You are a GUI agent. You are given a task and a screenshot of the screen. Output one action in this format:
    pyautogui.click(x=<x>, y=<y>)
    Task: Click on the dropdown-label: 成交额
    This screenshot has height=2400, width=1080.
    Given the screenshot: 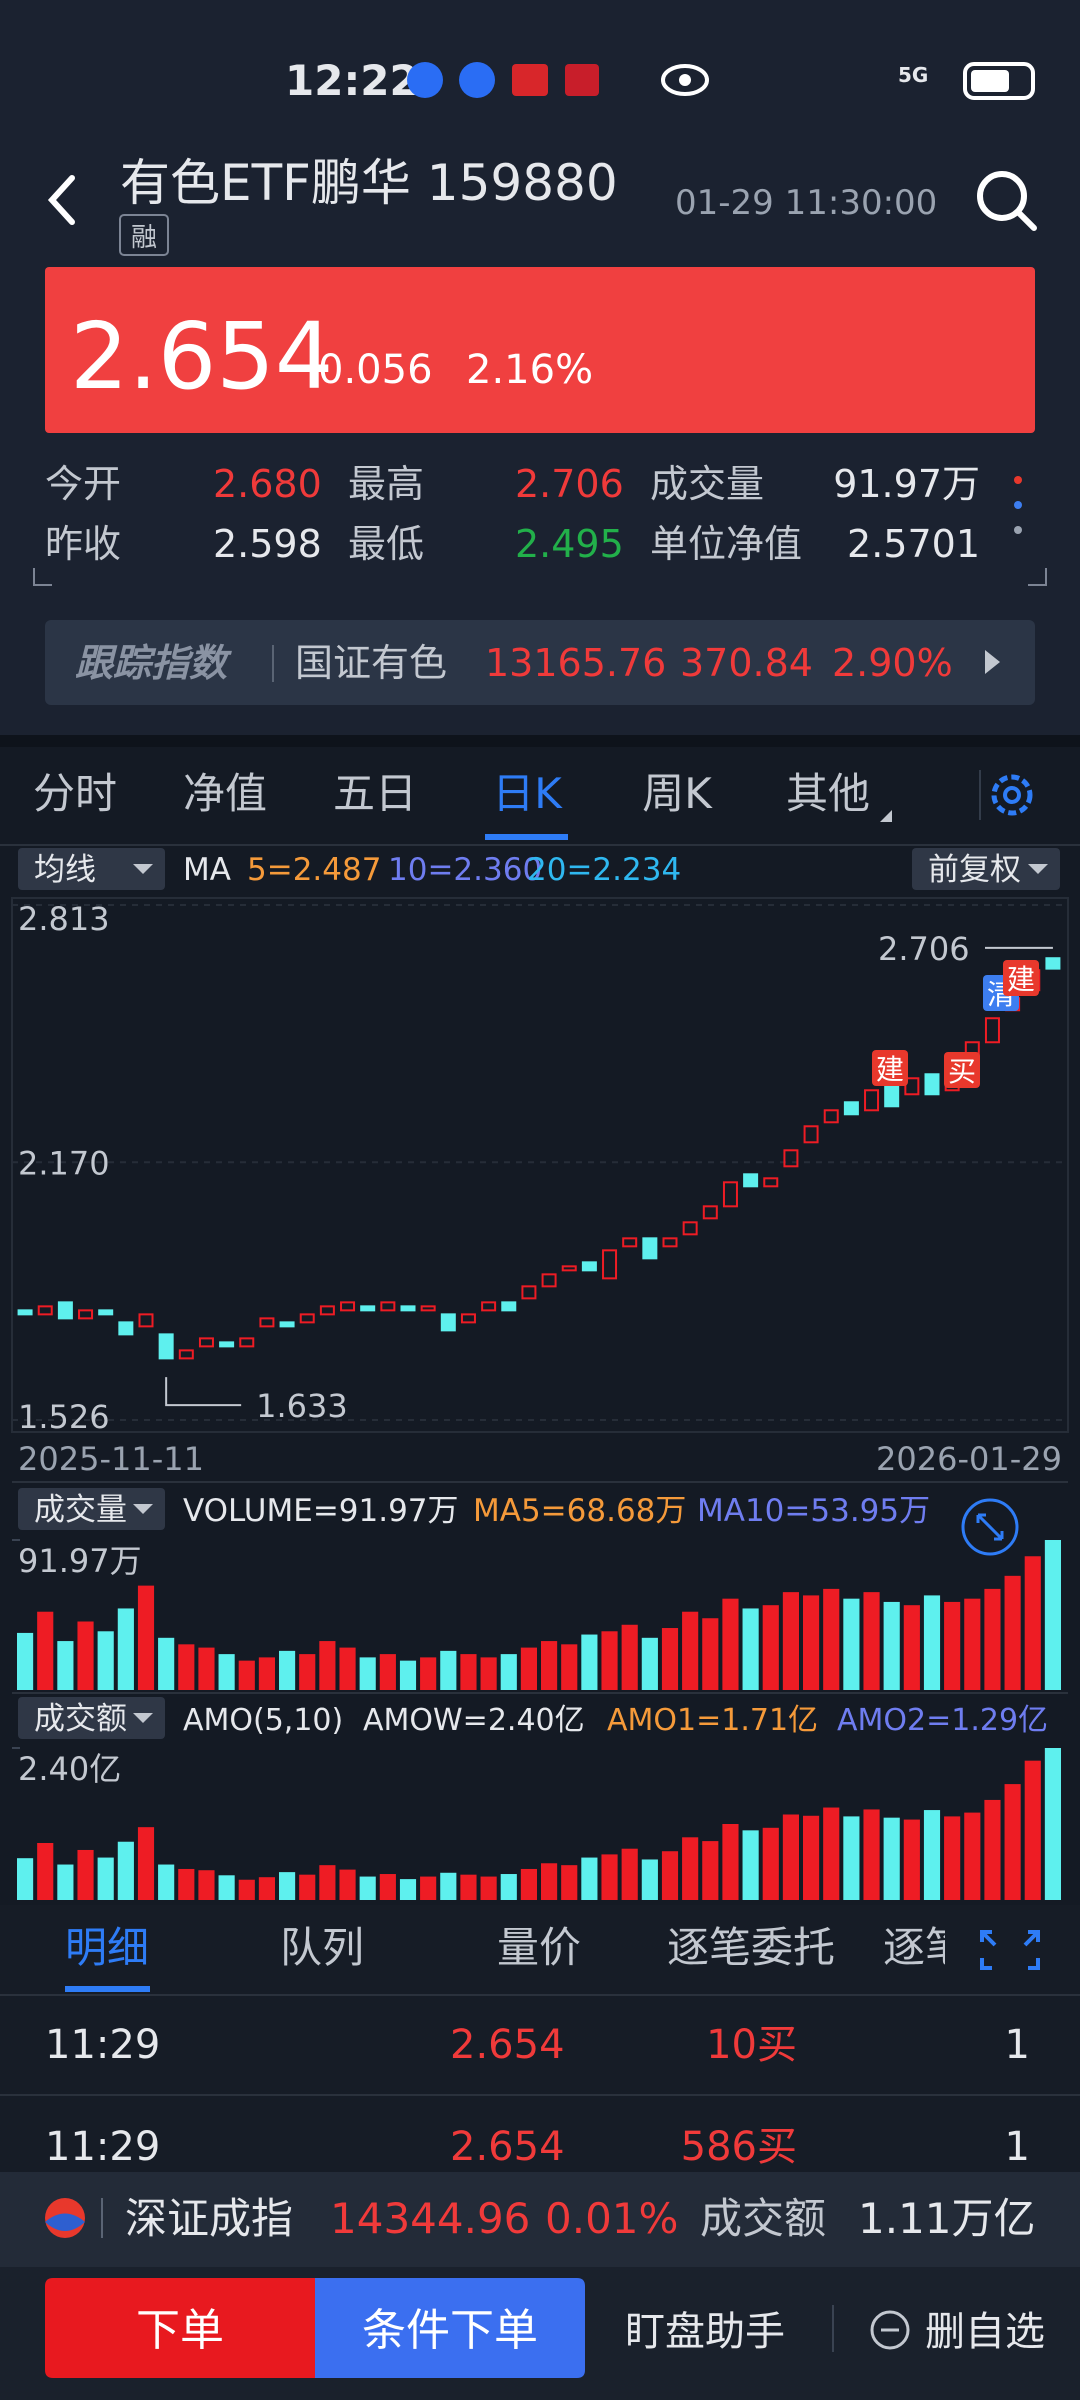 What is the action you would take?
    pyautogui.click(x=80, y=1719)
    